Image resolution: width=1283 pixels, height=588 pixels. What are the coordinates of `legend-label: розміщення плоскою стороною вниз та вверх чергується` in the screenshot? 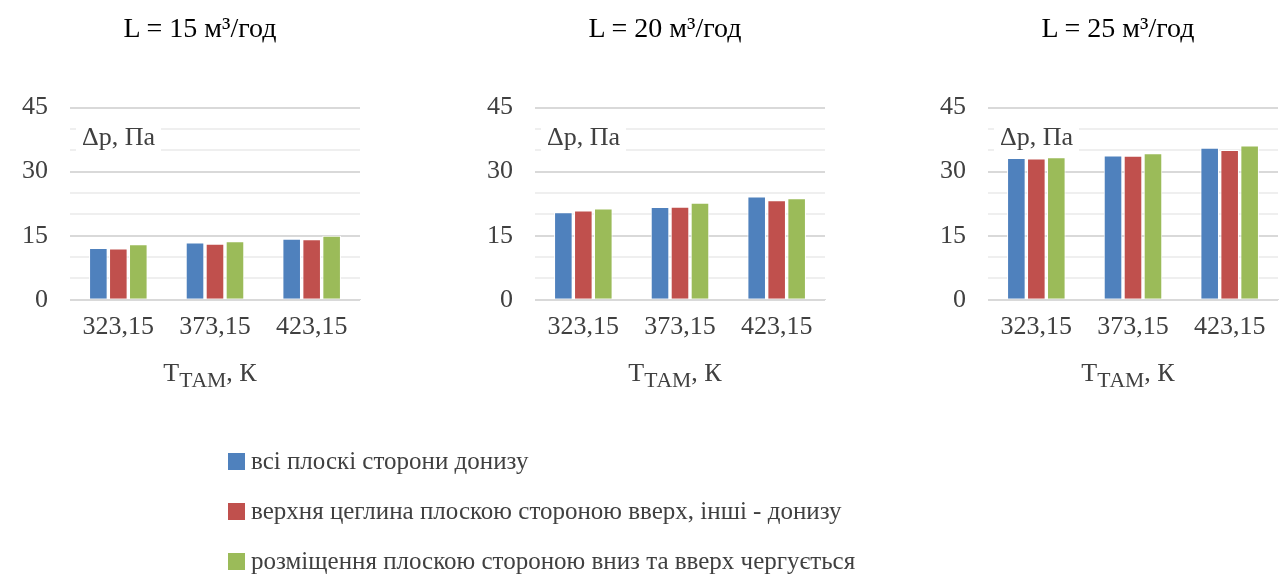 It's located at (553, 561).